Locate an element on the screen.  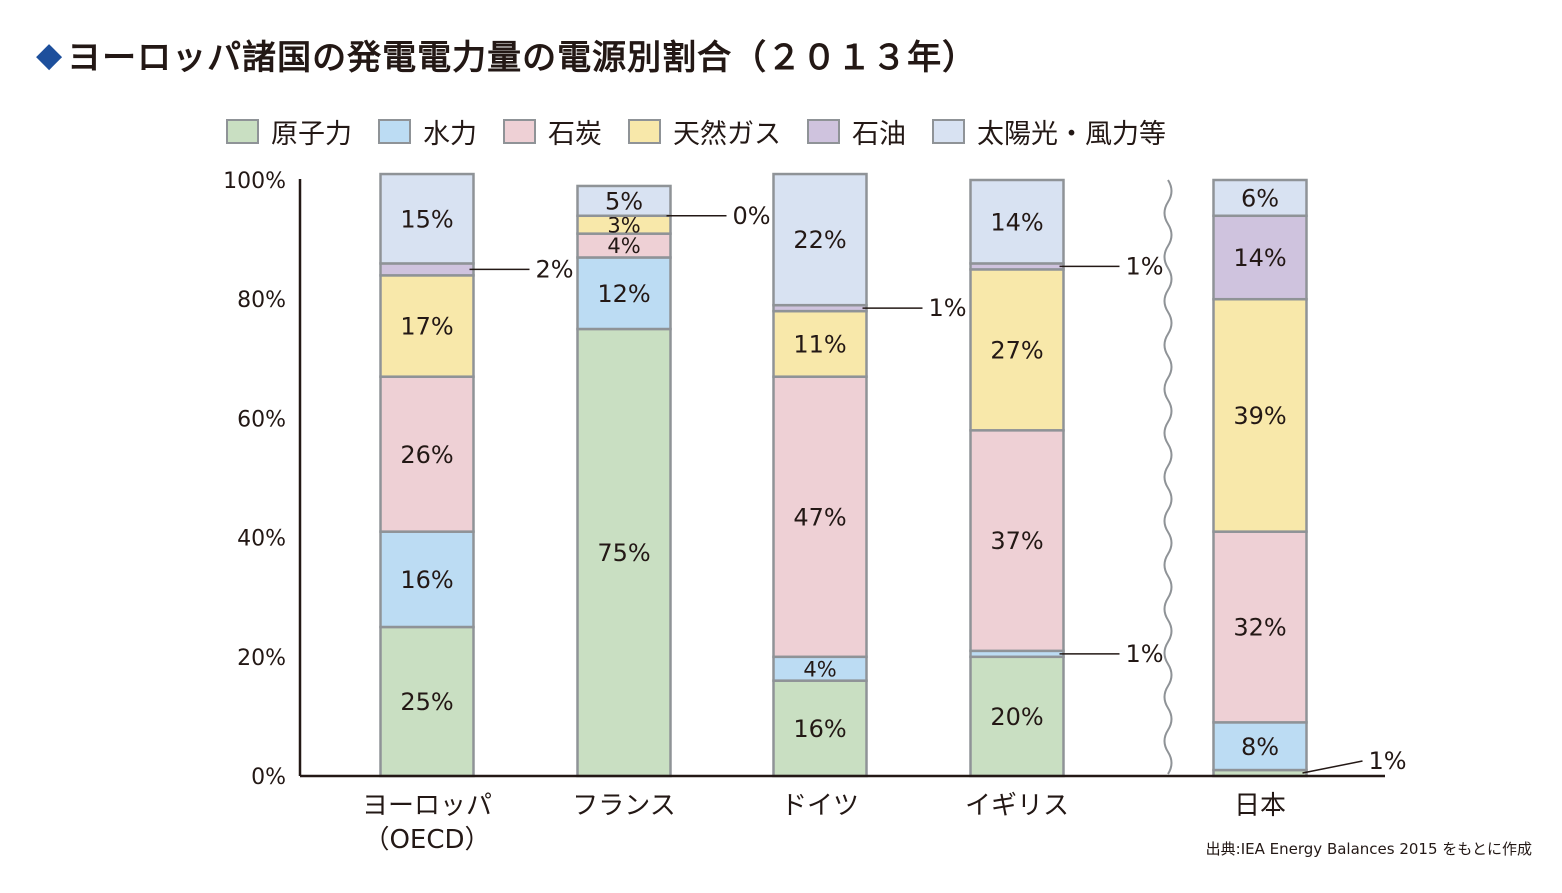
source-note: 出典:IEA Energy Balances 2015 をもとに作成 is located at coordinates (1368, 849).